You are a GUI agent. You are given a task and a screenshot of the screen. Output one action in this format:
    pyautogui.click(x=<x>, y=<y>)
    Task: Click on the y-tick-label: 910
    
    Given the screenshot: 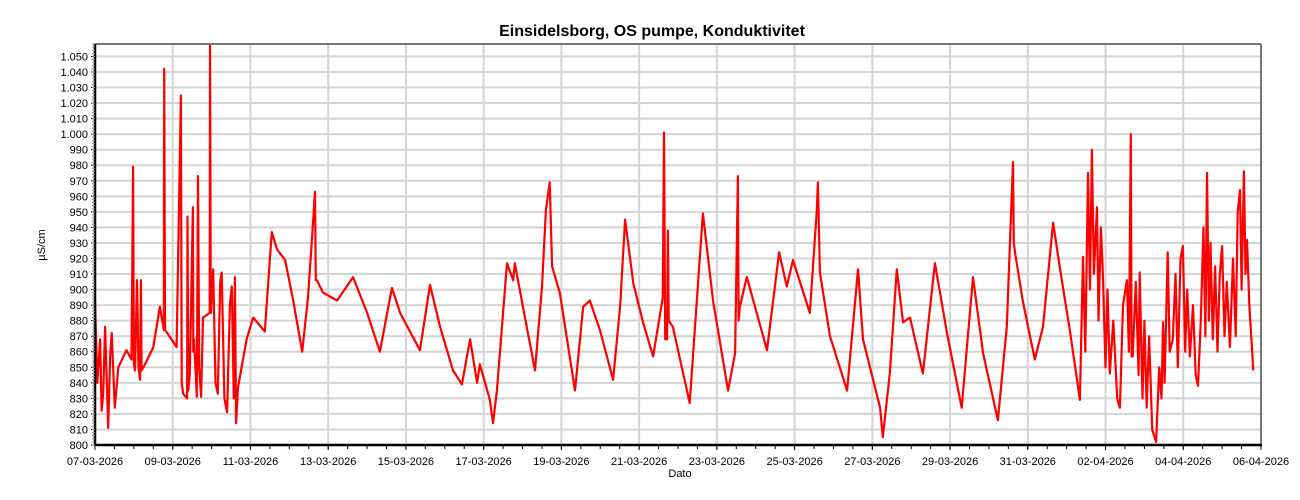 What is the action you would take?
    pyautogui.click(x=79, y=275)
    